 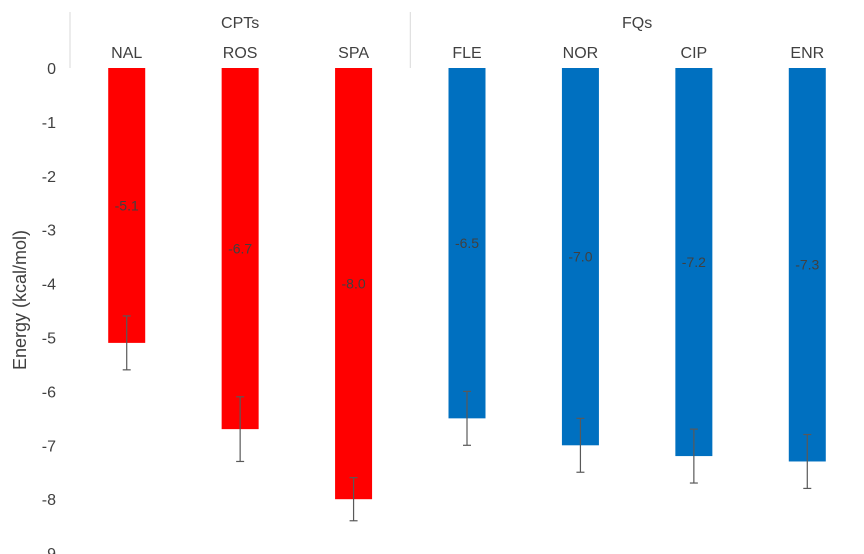 I want to click on data-labels-layer: -5.1 -6.7 -8.0 -6.5 -7.0 -7.2 -7.3, so click(x=467, y=244).